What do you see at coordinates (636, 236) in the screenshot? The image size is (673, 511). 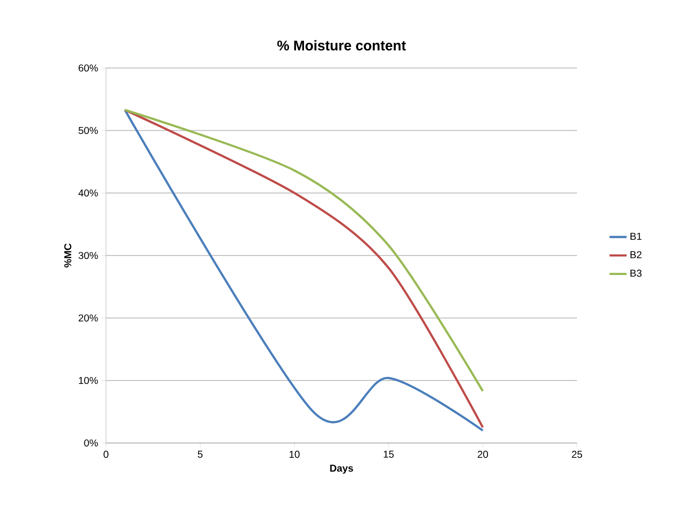 I see `legend-label: B1` at bounding box center [636, 236].